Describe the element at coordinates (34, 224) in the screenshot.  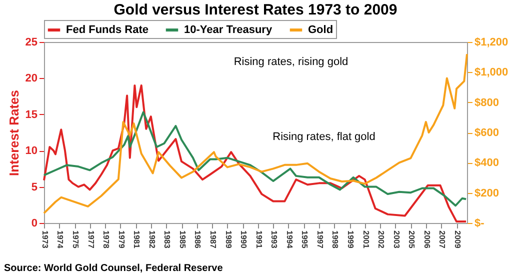
I see `y-tick-label: 0` at that location.